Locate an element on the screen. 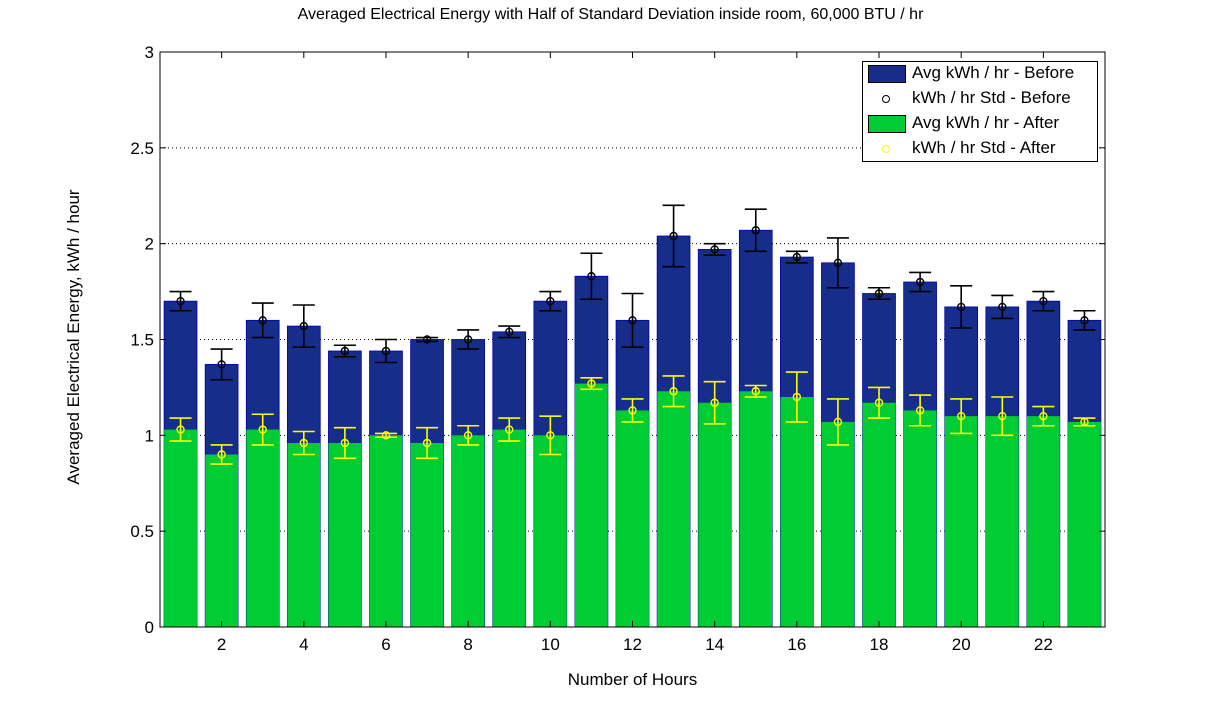 This screenshot has height=705, width=1221. legend-label-after-bar: Avg kWh / hr - After is located at coordinates (986, 122).